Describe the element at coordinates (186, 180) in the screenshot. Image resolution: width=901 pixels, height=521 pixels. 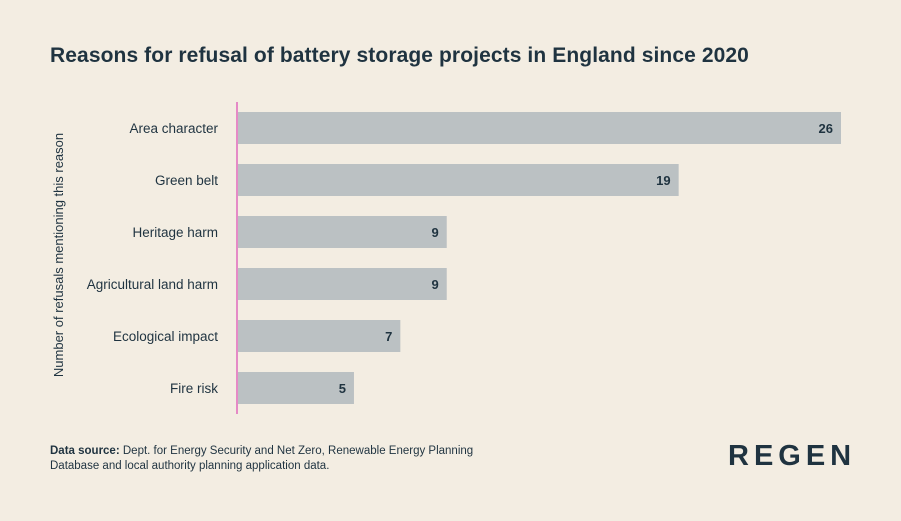
I see `category-label: Green belt` at that location.